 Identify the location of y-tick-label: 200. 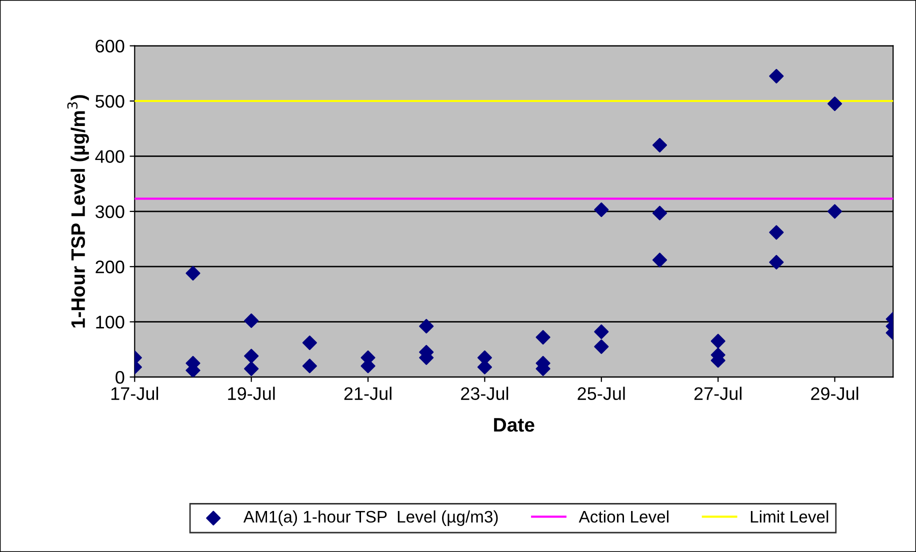
(110, 267).